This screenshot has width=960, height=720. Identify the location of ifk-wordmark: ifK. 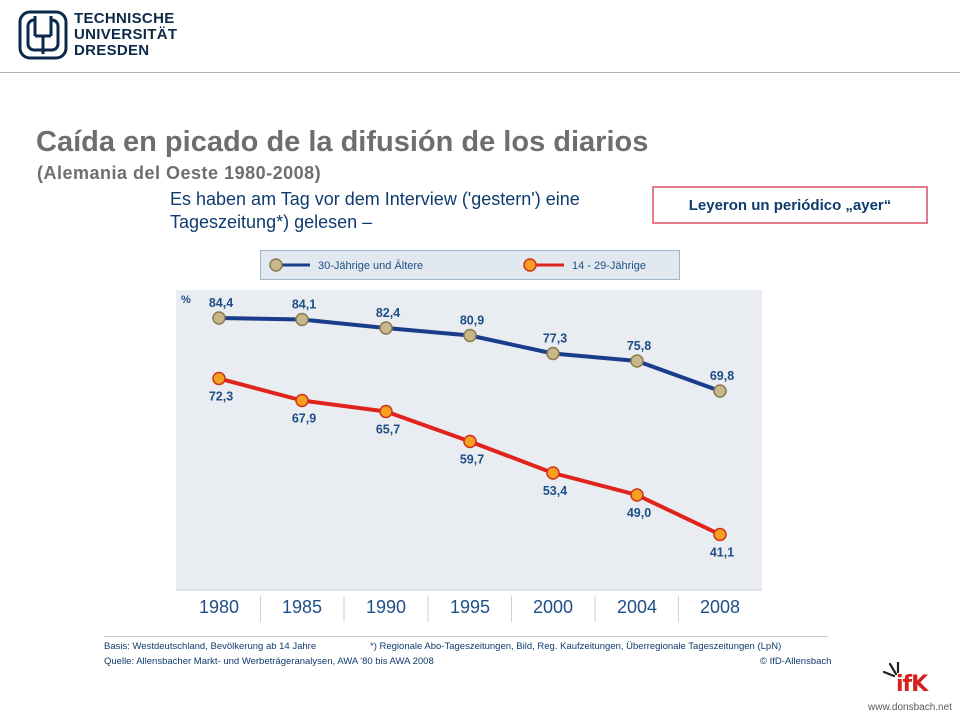
(912, 684).